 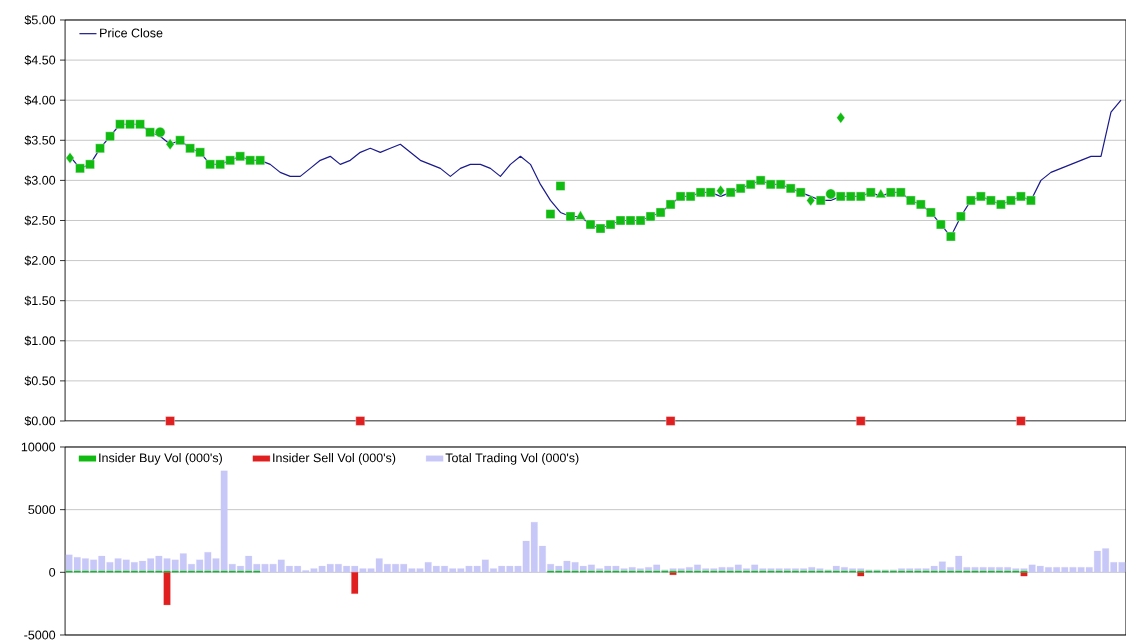 I want to click on y-tick-label: 0, so click(x=52, y=572).